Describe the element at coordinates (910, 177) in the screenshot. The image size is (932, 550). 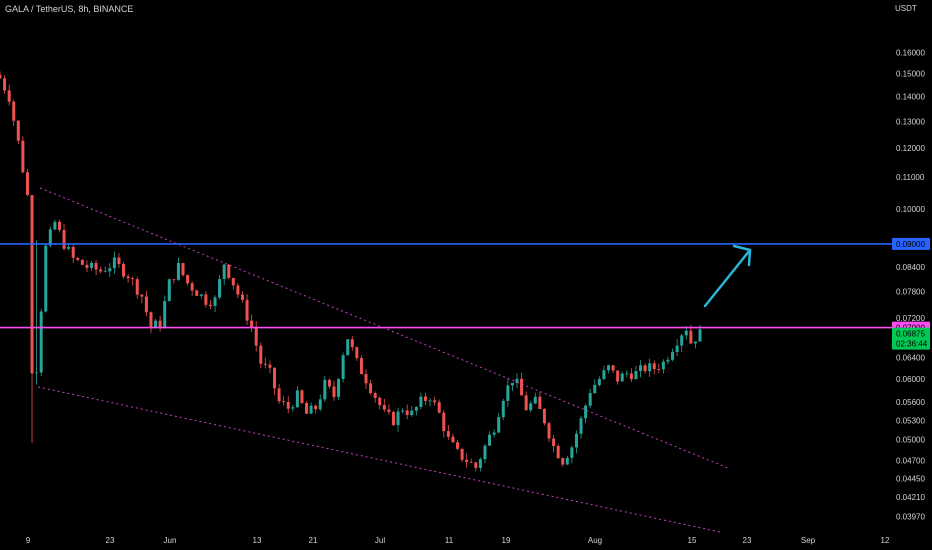
I see `price-tick-label: 0.11000` at that location.